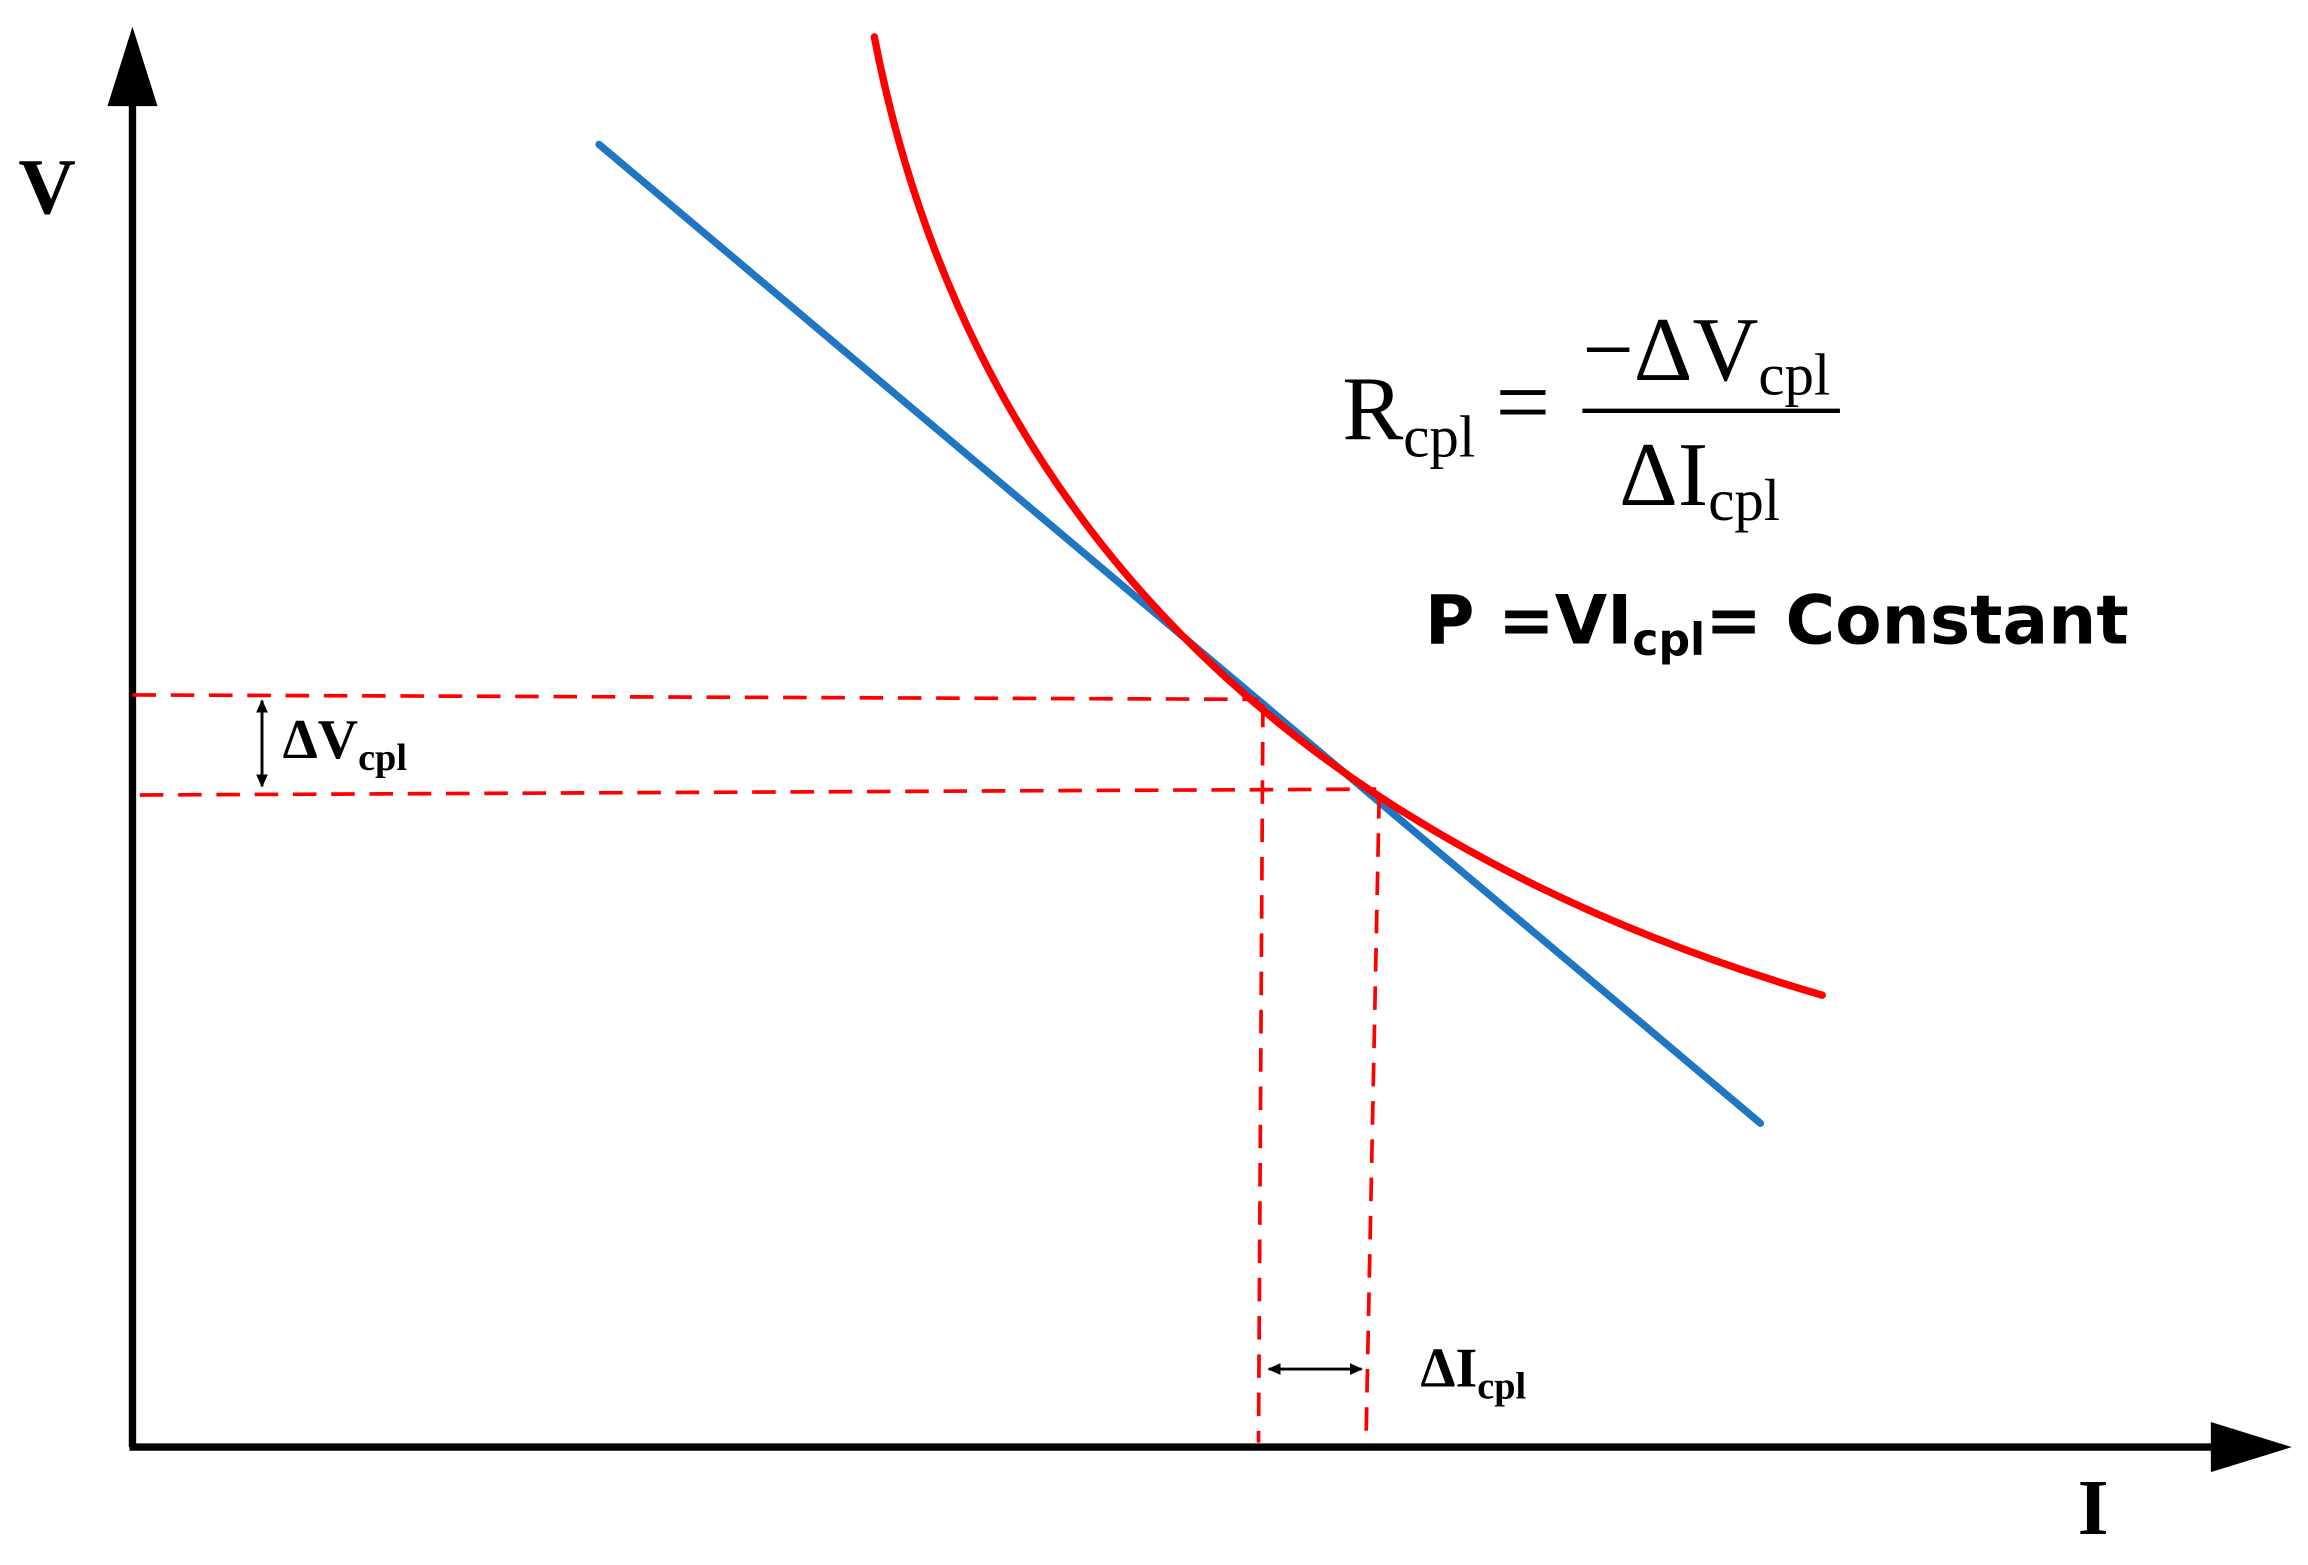 This screenshot has width=2308, height=1565. I want to click on formula-text: =, so click(1522, 402).